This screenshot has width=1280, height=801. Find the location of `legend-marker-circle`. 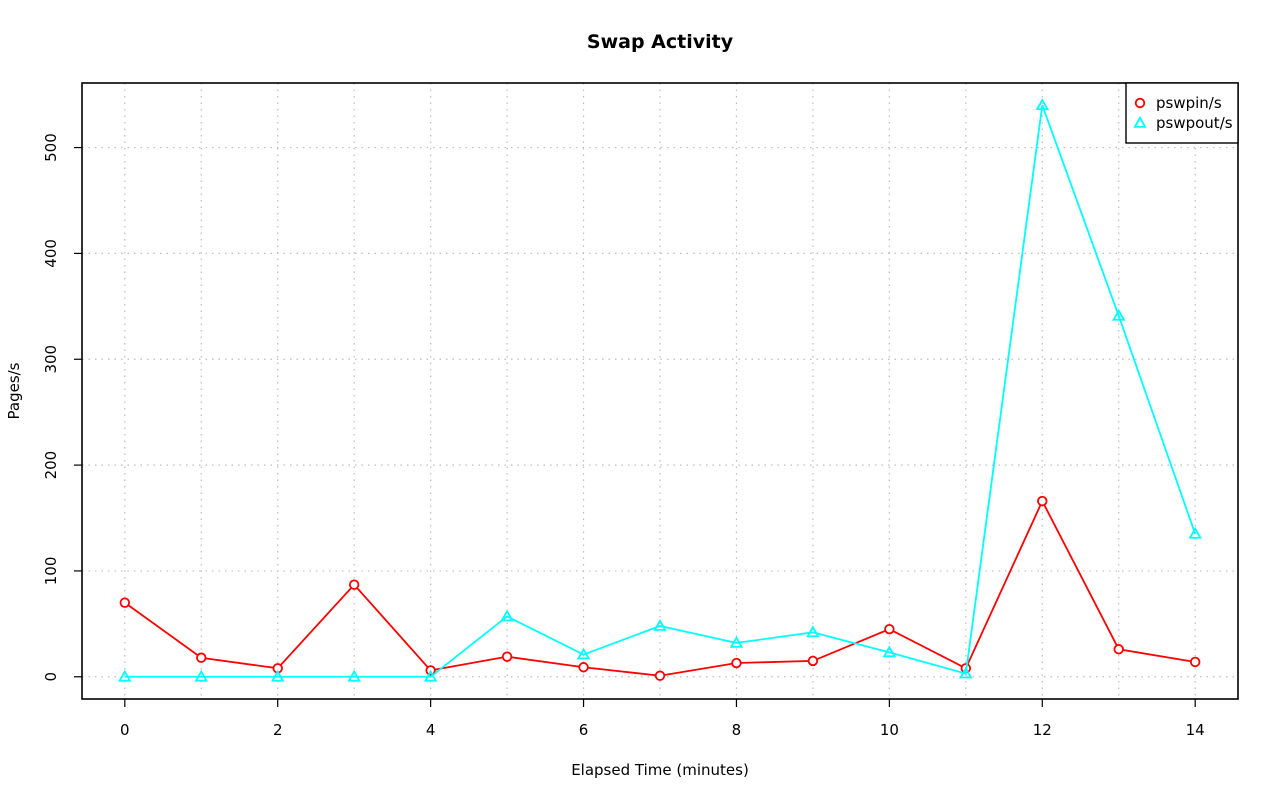

legend-marker-circle is located at coordinates (1140, 103).